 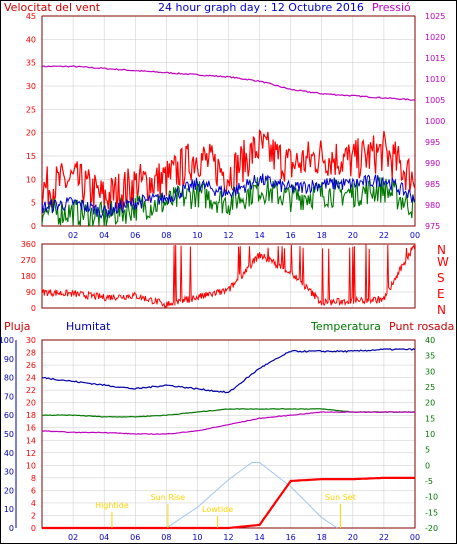 I want to click on x-tick-label: 02, so click(x=73, y=537).